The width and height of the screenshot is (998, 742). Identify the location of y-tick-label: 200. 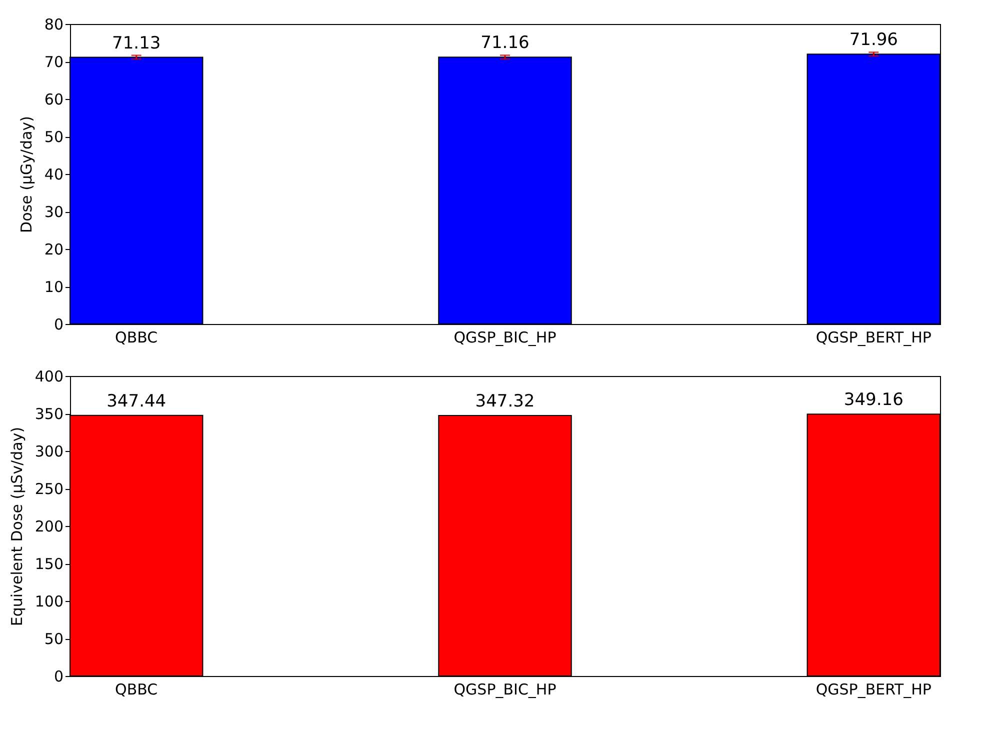
(49, 527).